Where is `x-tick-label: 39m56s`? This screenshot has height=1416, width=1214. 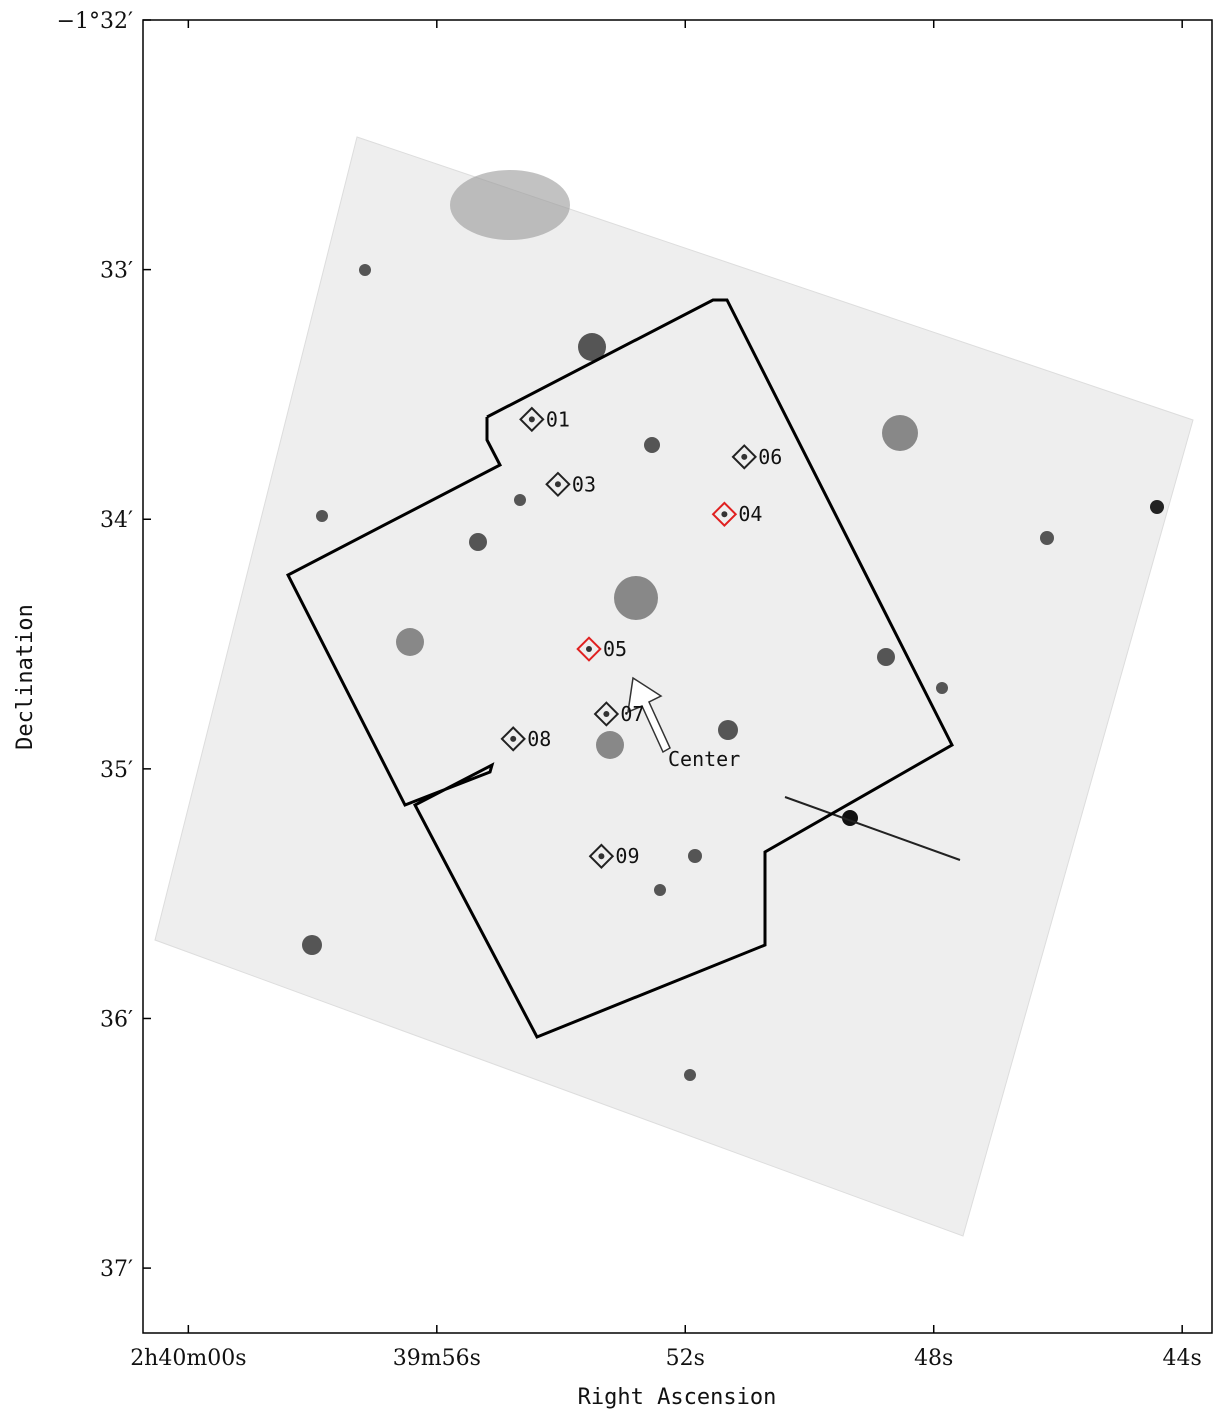 x-tick-label: 39m56s is located at coordinates (437, 1358).